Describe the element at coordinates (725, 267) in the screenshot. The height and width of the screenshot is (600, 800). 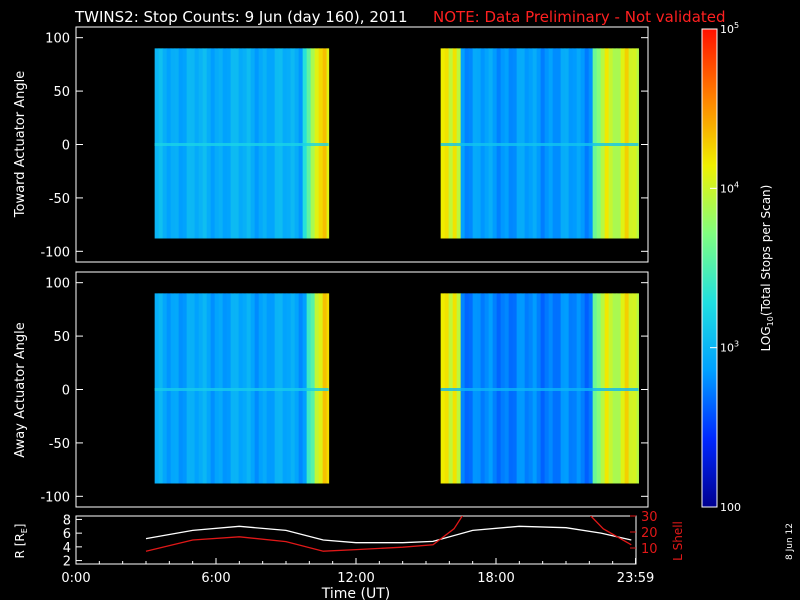
I see `colorbar-ticks: 10⁵ 10⁴ 10³ 100` at that location.